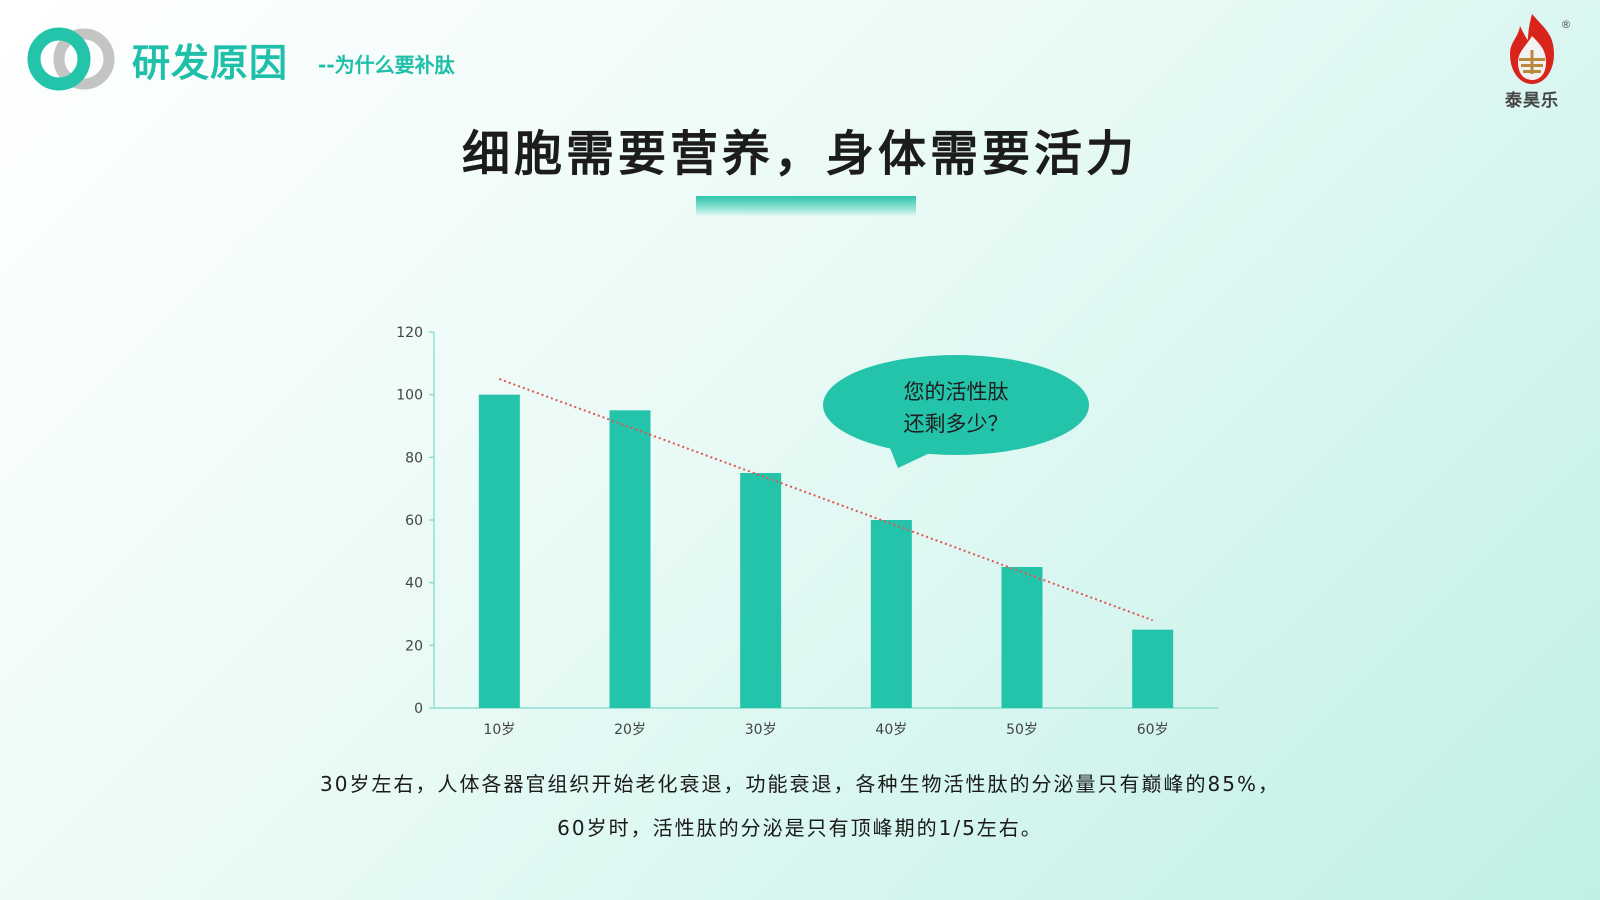 This screenshot has width=1600, height=900. Describe the element at coordinates (409, 396) in the screenshot. I see `y-tick-label: 100` at that location.